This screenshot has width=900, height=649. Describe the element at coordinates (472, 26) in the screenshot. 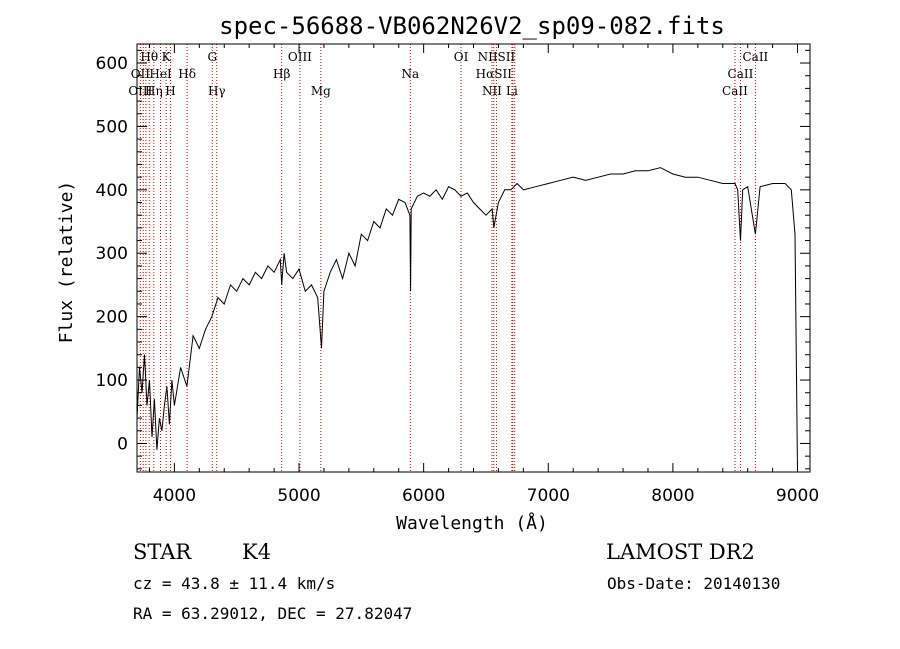

I see `chart-title: spec-56688-VB062N26V2_sp09-082.fits` at that location.